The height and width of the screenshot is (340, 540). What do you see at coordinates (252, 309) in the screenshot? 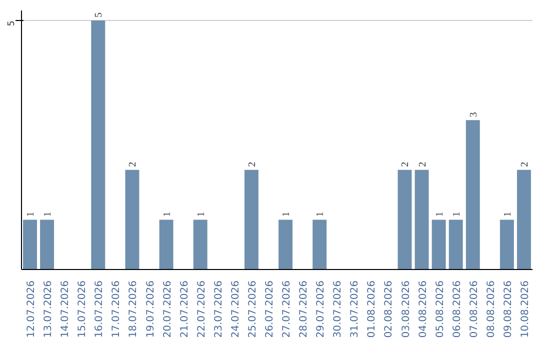
I see `x-tick-label: 25.07.2026` at bounding box center [252, 309].